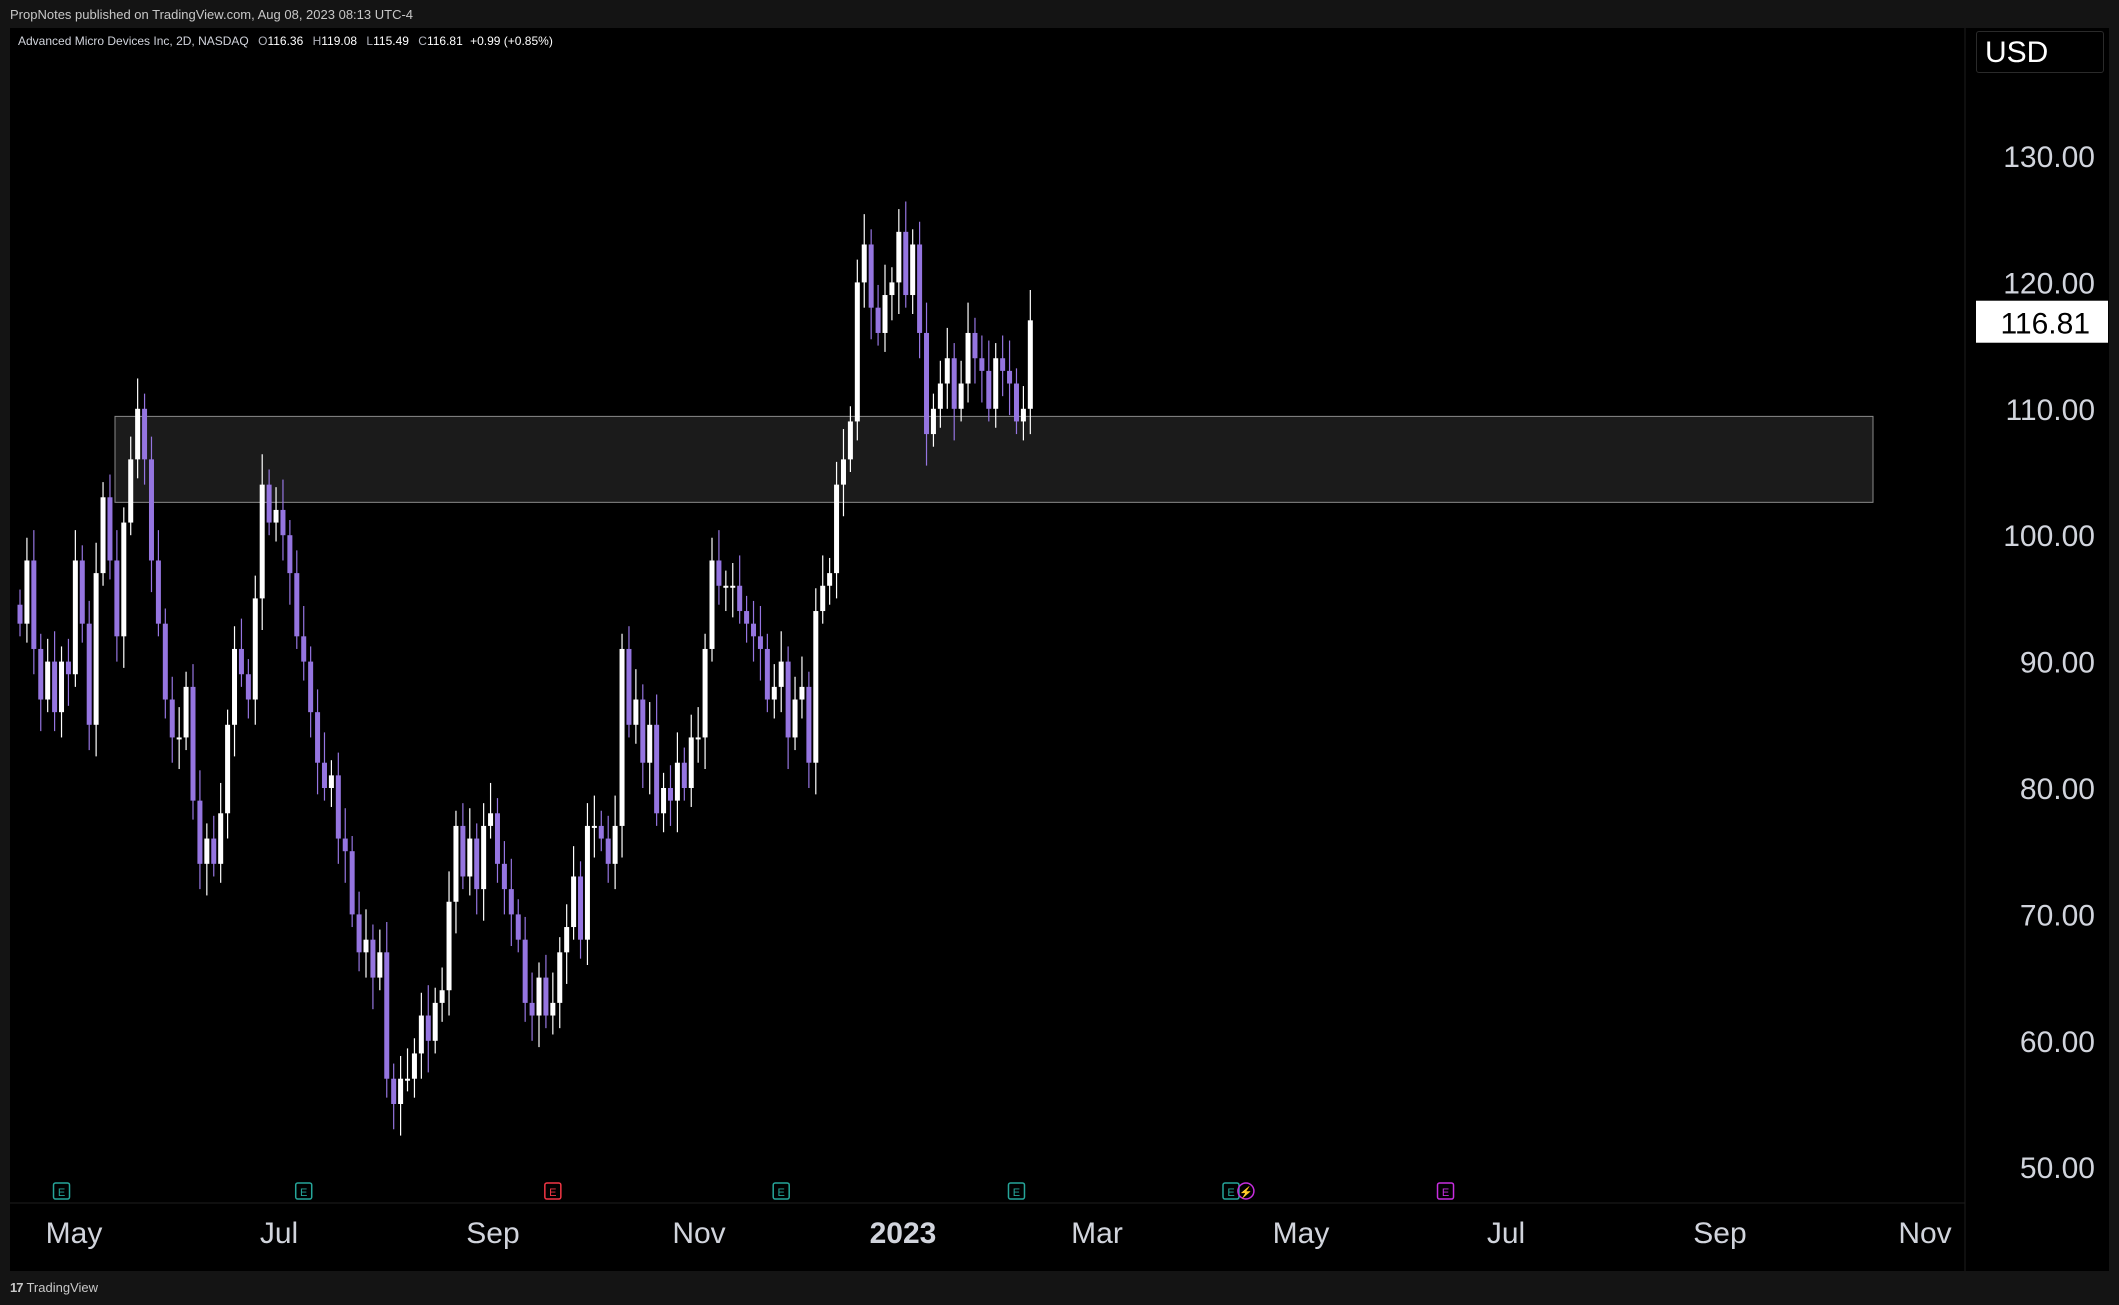 This screenshot has width=2119, height=1305. What do you see at coordinates (1246, 1191) in the screenshot?
I see `dividend-event-icon` at bounding box center [1246, 1191].